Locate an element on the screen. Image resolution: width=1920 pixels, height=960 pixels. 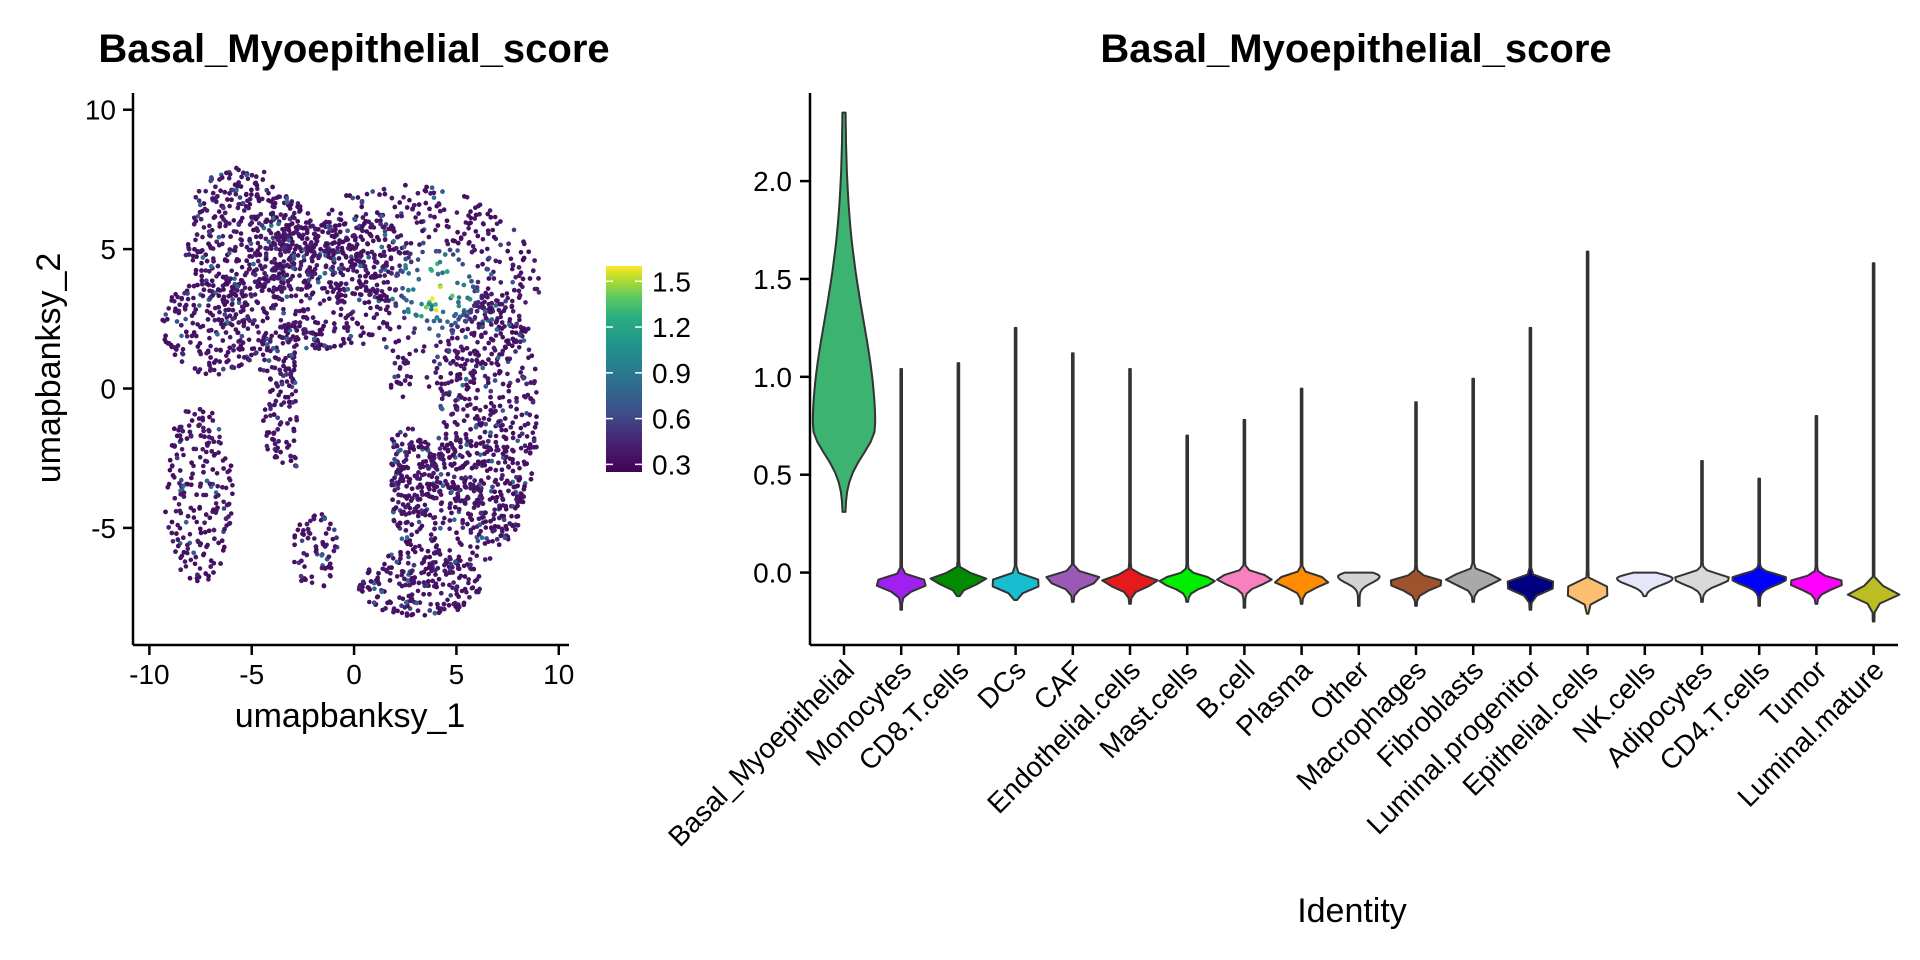
colorbar-tick-label: 0.6 is located at coordinates (671, 419).